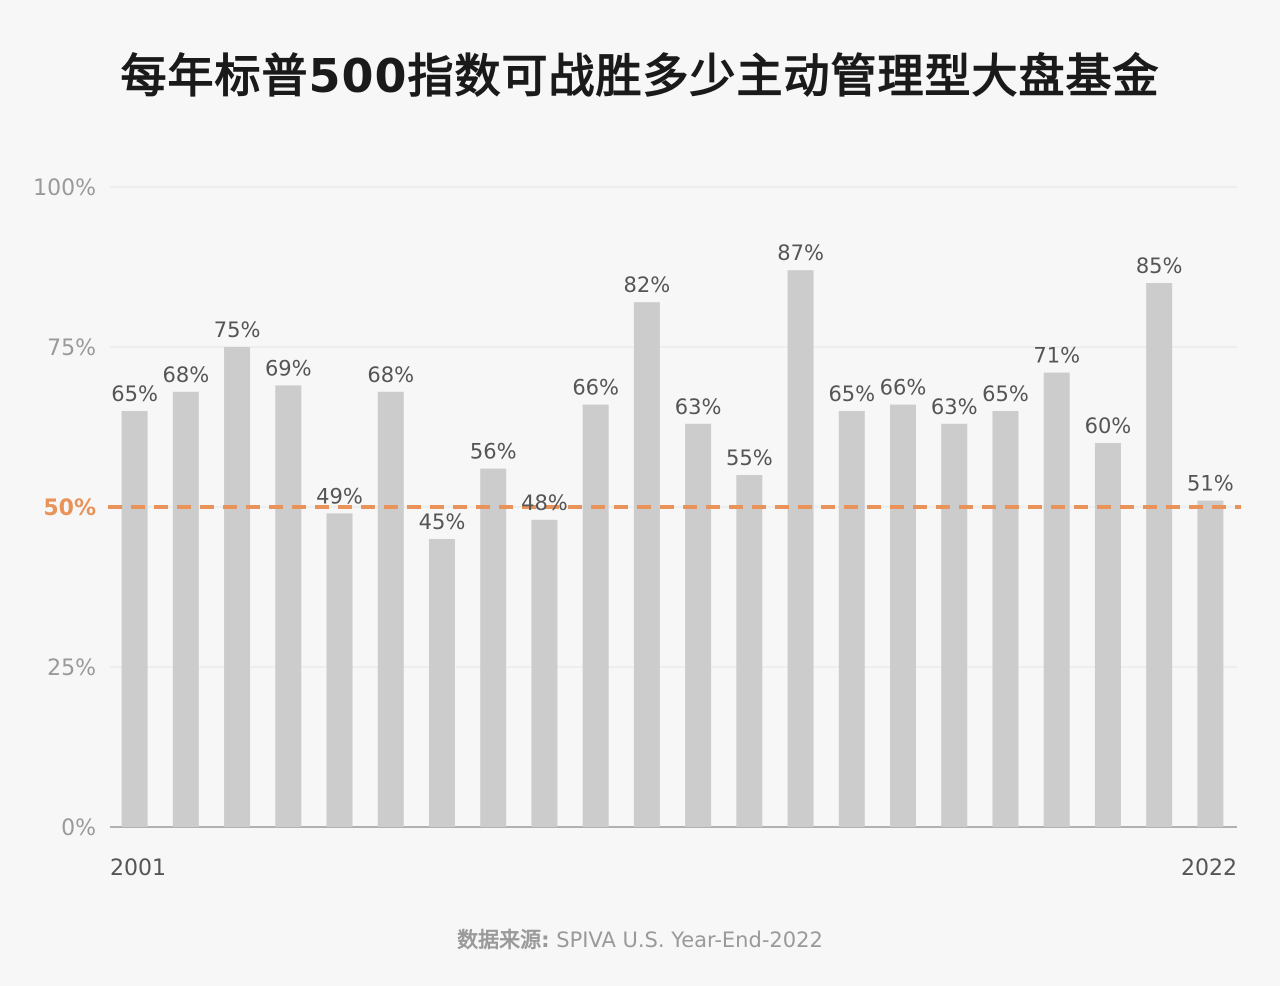 This screenshot has width=1280, height=986. I want to click on bar-2002, so click(186, 609).